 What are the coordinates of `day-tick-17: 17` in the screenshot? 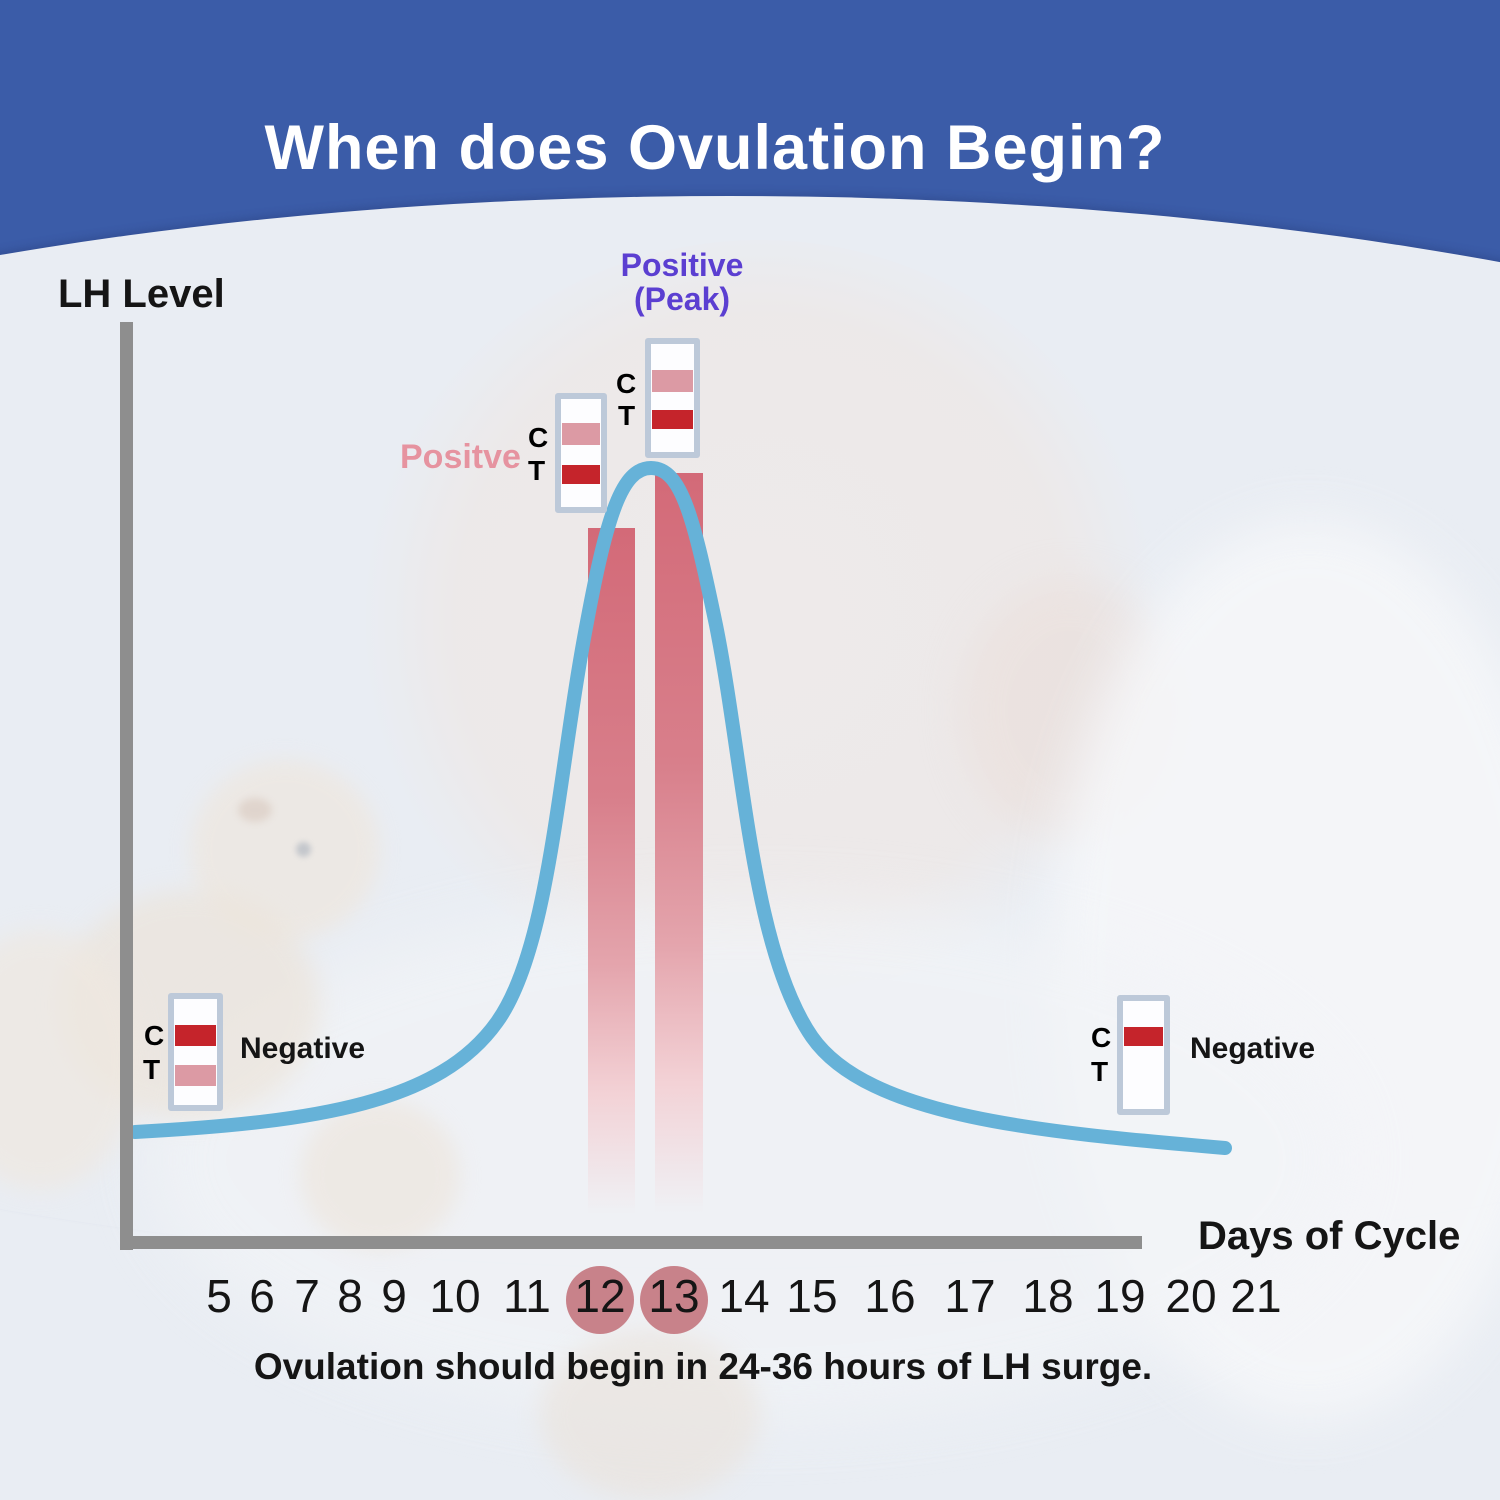 It's located at (970, 1296).